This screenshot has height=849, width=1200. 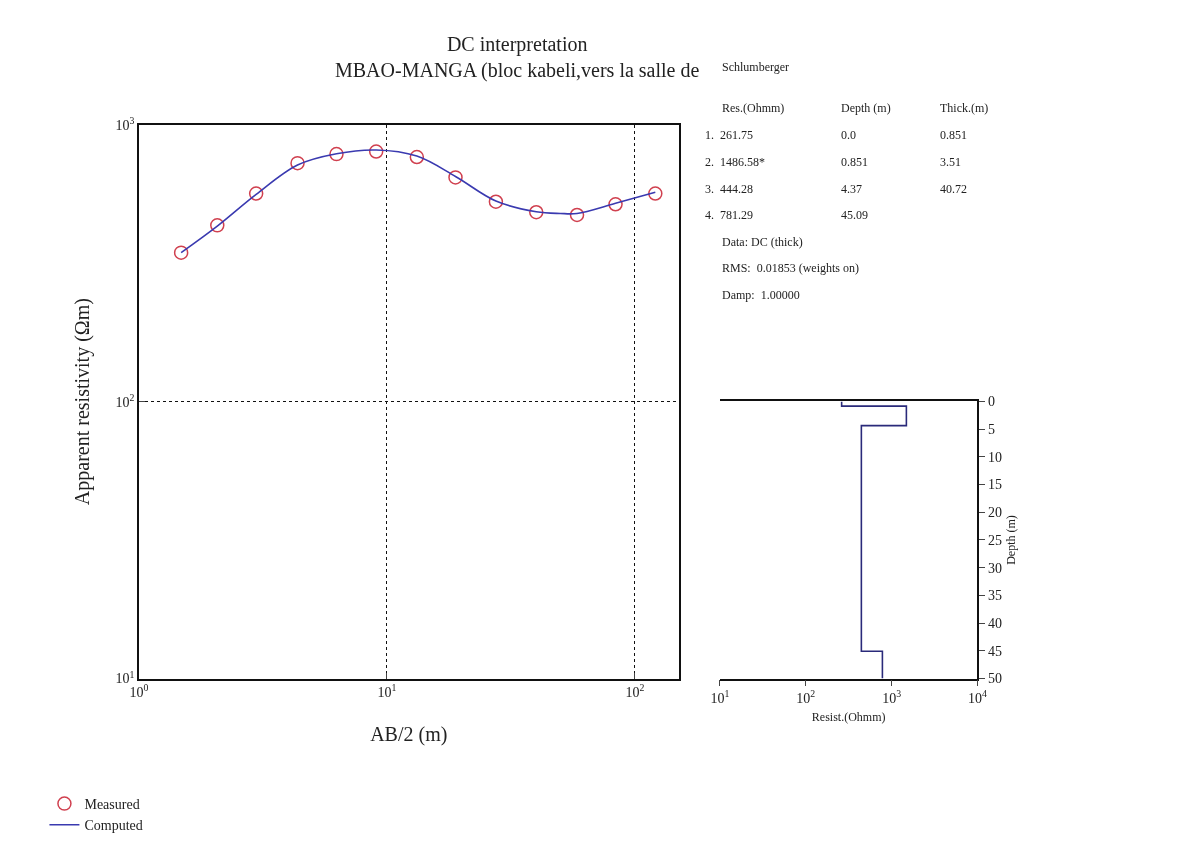 I want to click on y-tick-label: 25, so click(x=994, y=540).